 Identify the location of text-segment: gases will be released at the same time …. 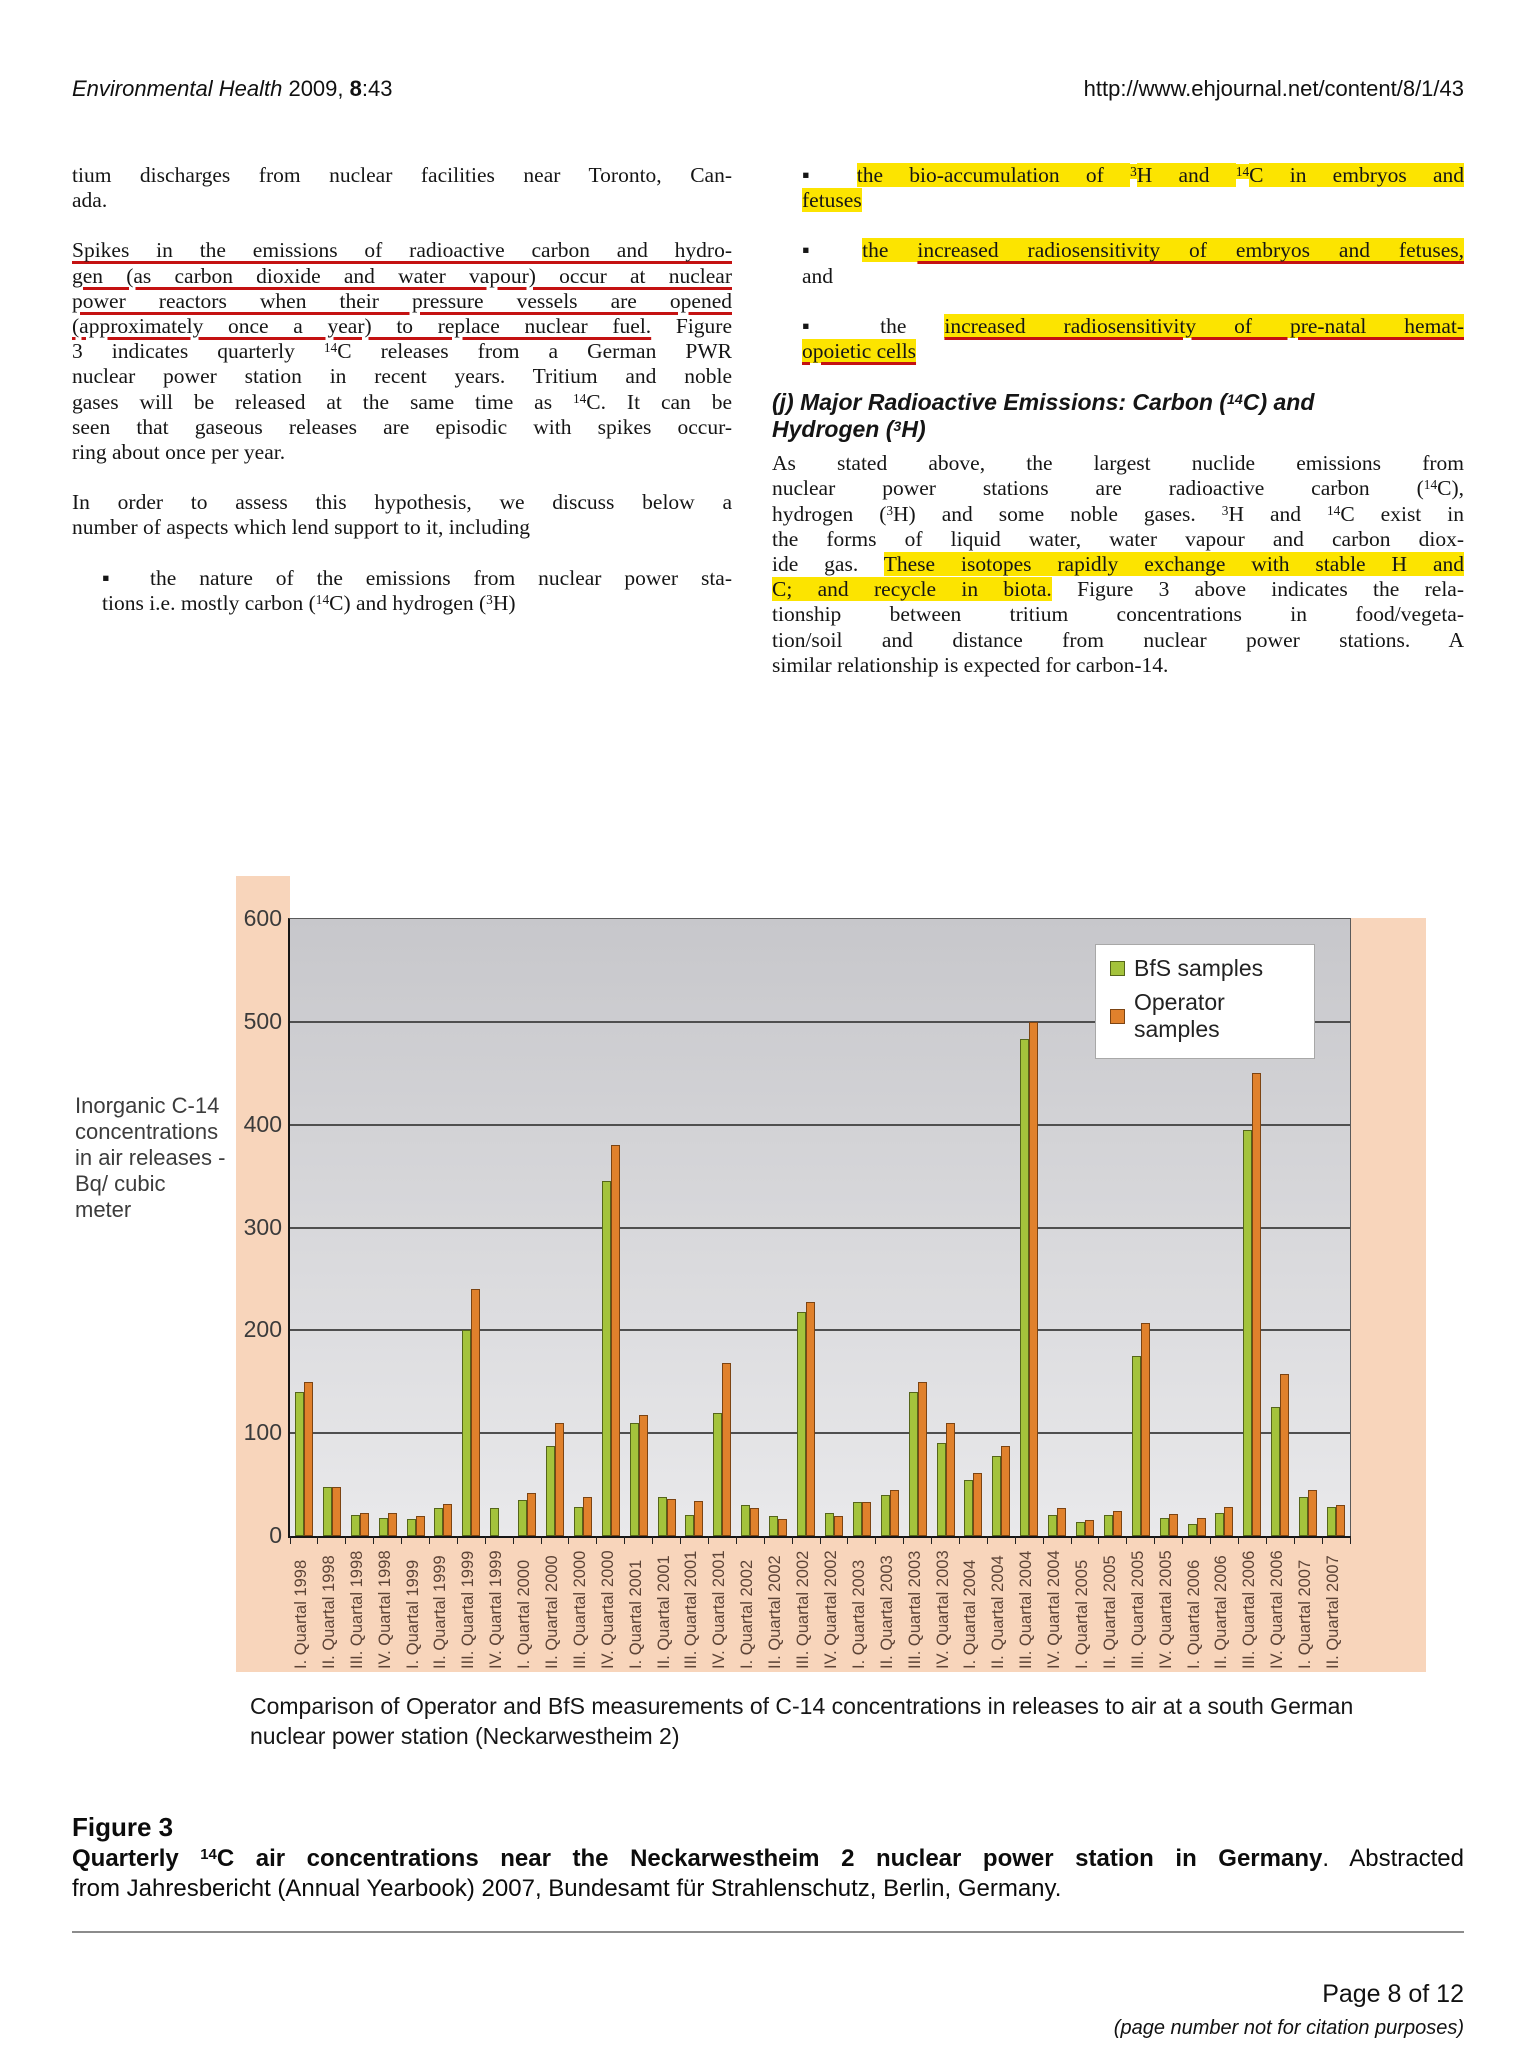
(322, 401).